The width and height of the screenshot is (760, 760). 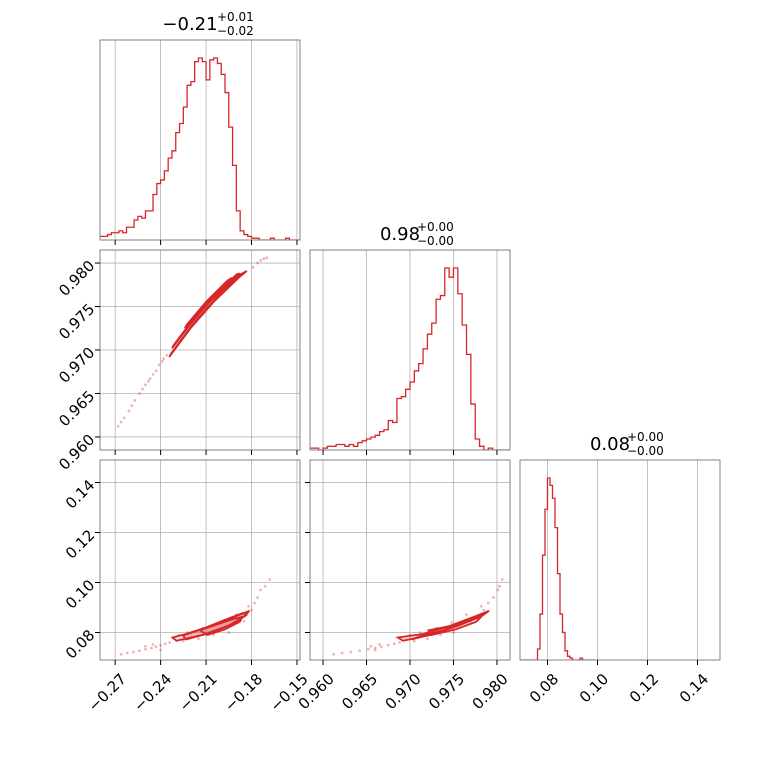 I want to click on scatter-content, so click(x=192, y=342).